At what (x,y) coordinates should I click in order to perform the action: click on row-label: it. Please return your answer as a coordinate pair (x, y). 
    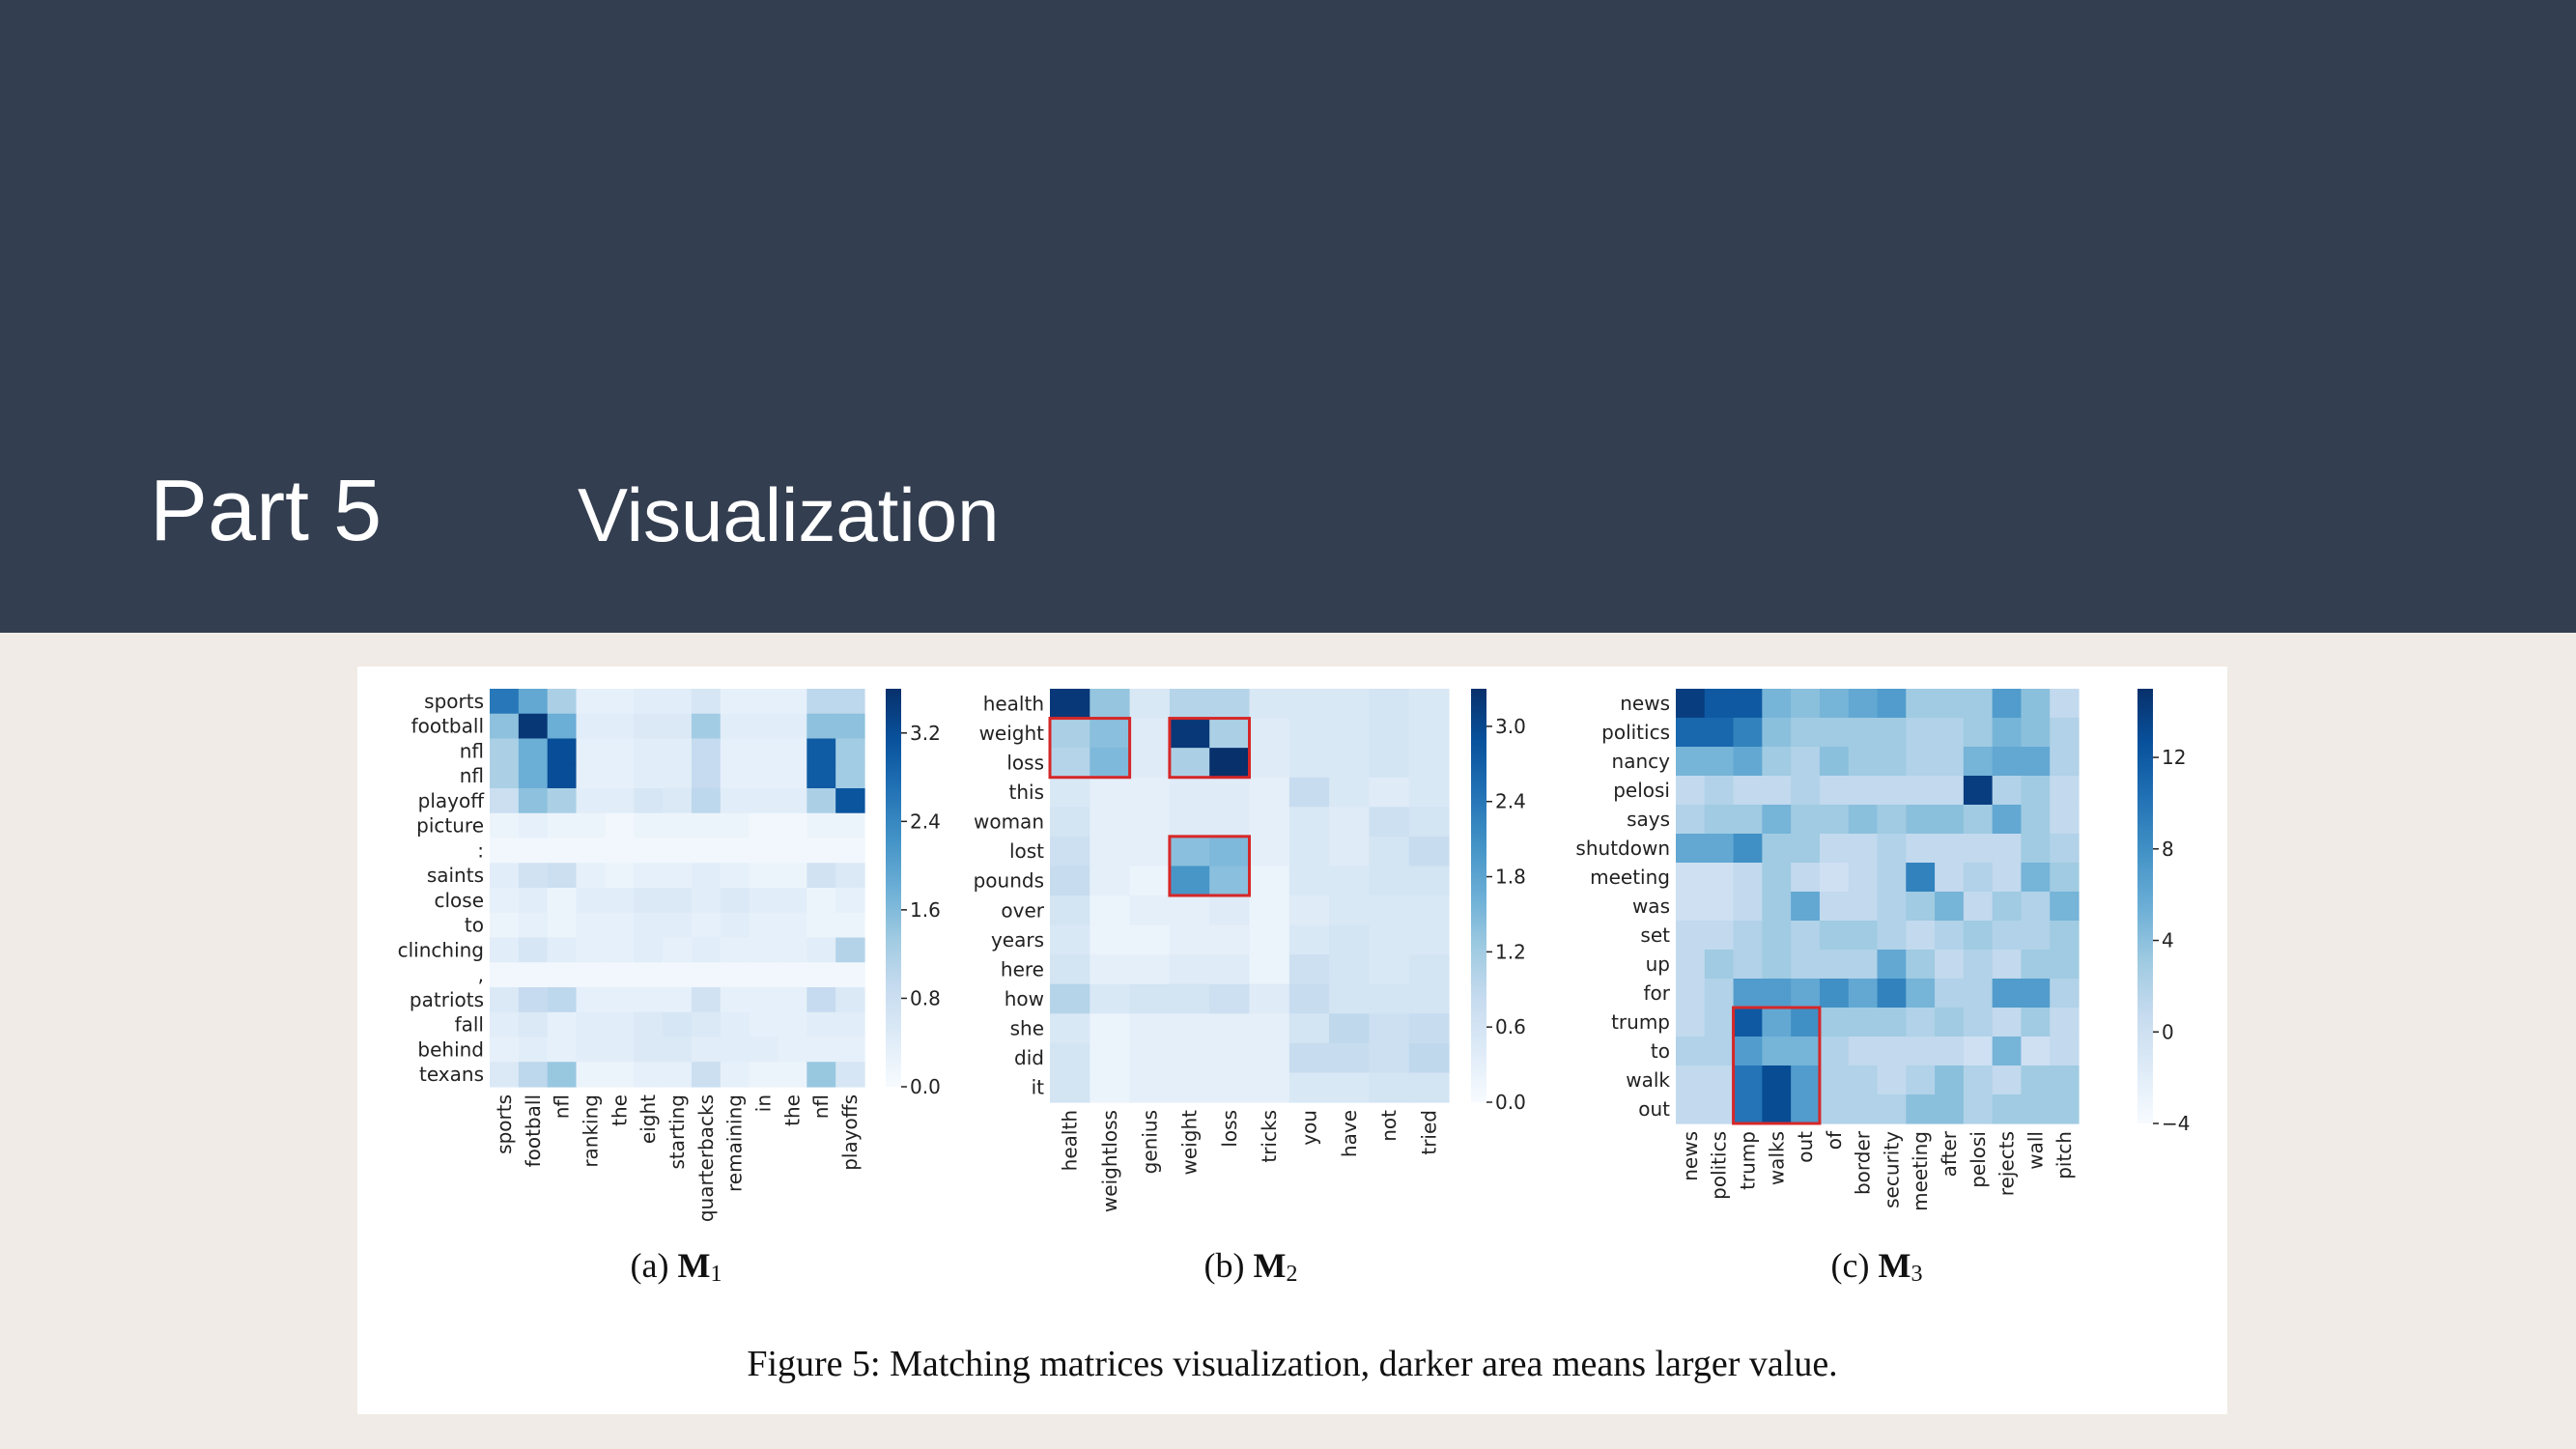
    Looking at the image, I should click on (1038, 1087).